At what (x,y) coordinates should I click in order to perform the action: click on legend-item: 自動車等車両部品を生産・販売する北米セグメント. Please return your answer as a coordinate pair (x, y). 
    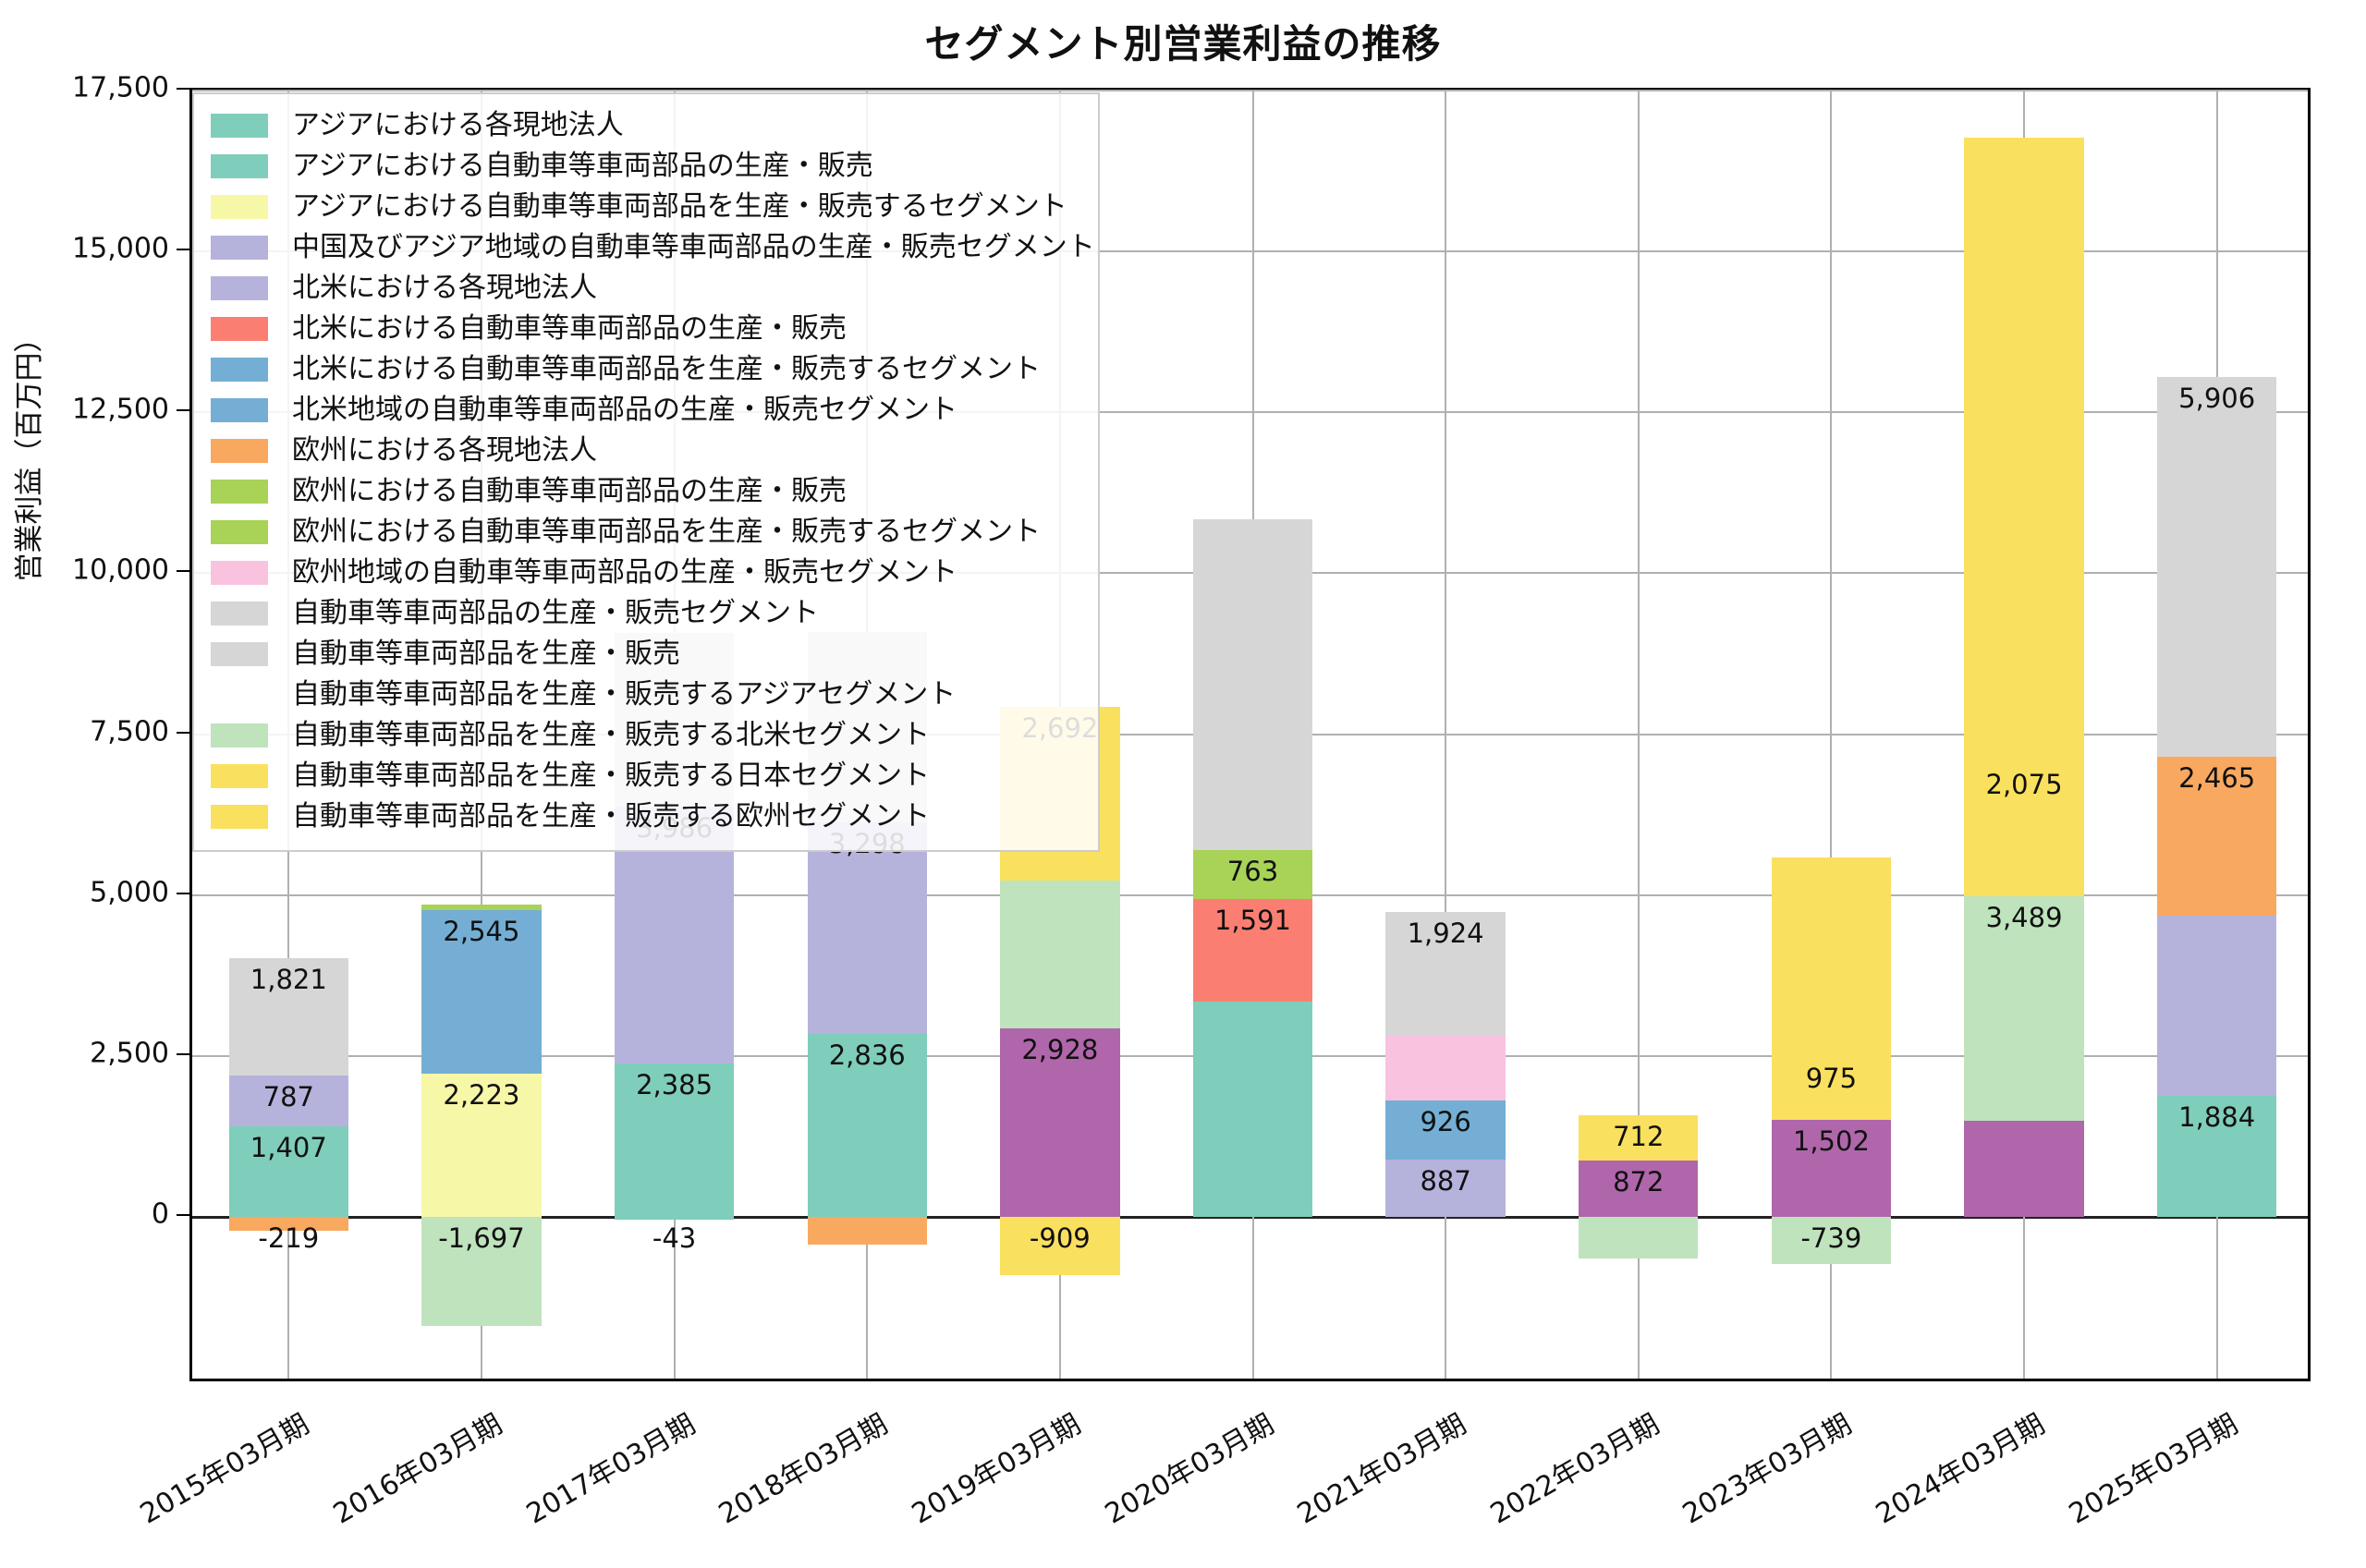
    Looking at the image, I should click on (646, 735).